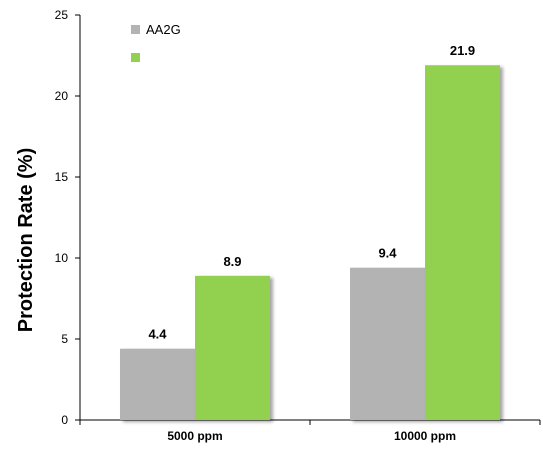  I want to click on y-tick-label: 25, so click(62, 15).